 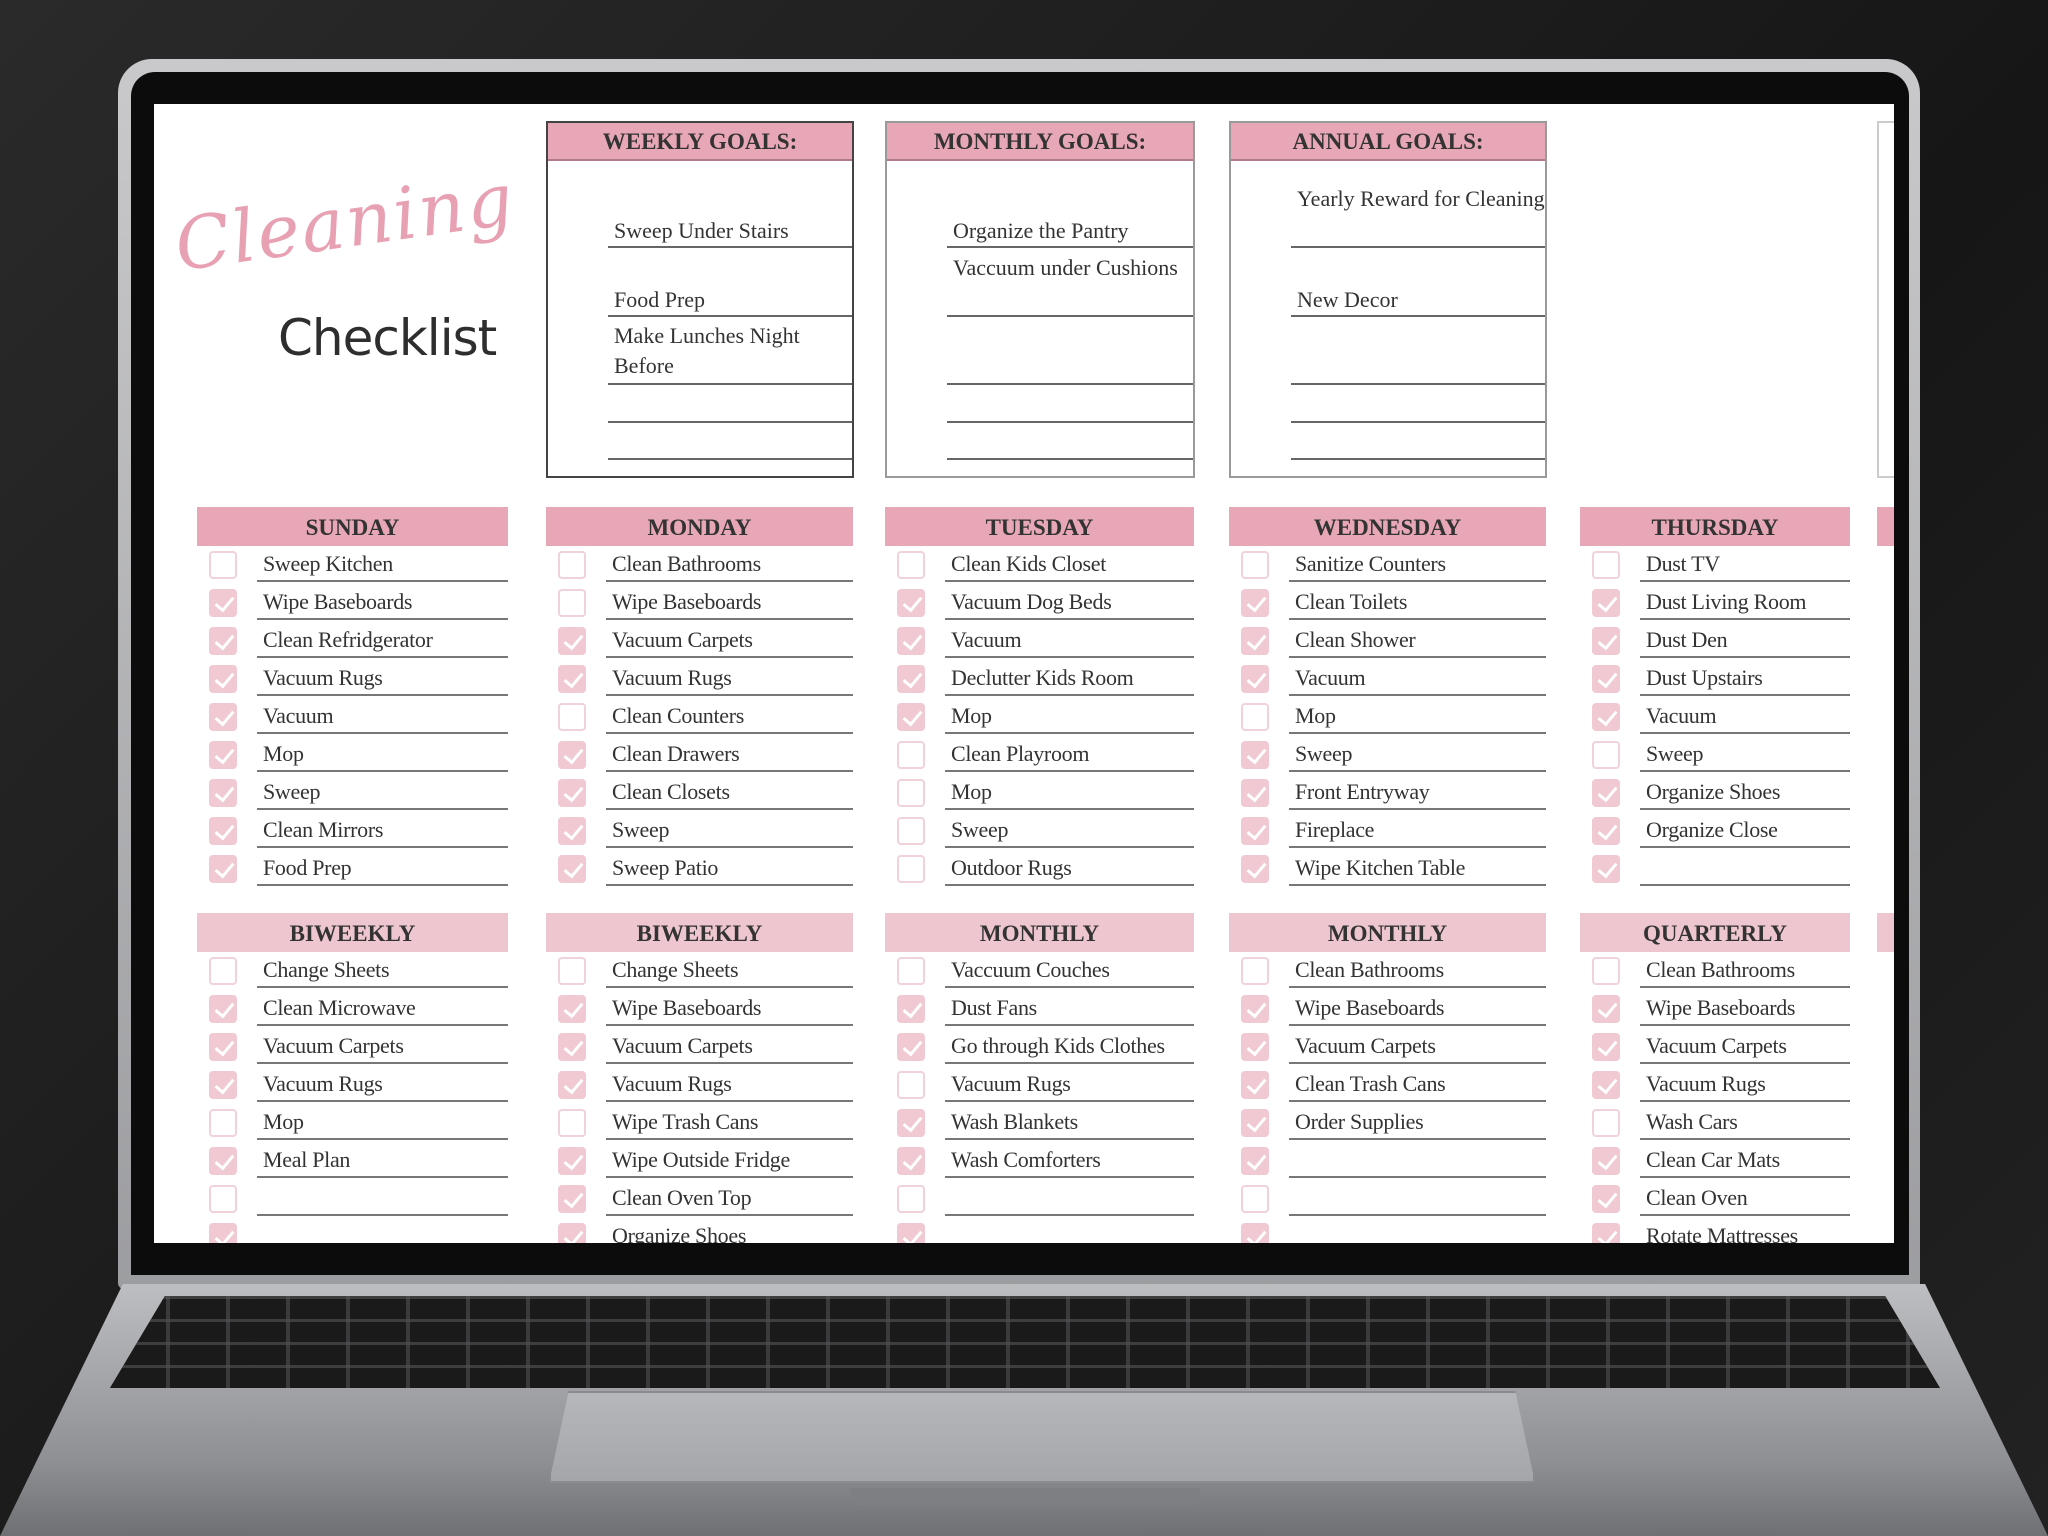 I want to click on task-label: Clean Mirrors, so click(x=382, y=830).